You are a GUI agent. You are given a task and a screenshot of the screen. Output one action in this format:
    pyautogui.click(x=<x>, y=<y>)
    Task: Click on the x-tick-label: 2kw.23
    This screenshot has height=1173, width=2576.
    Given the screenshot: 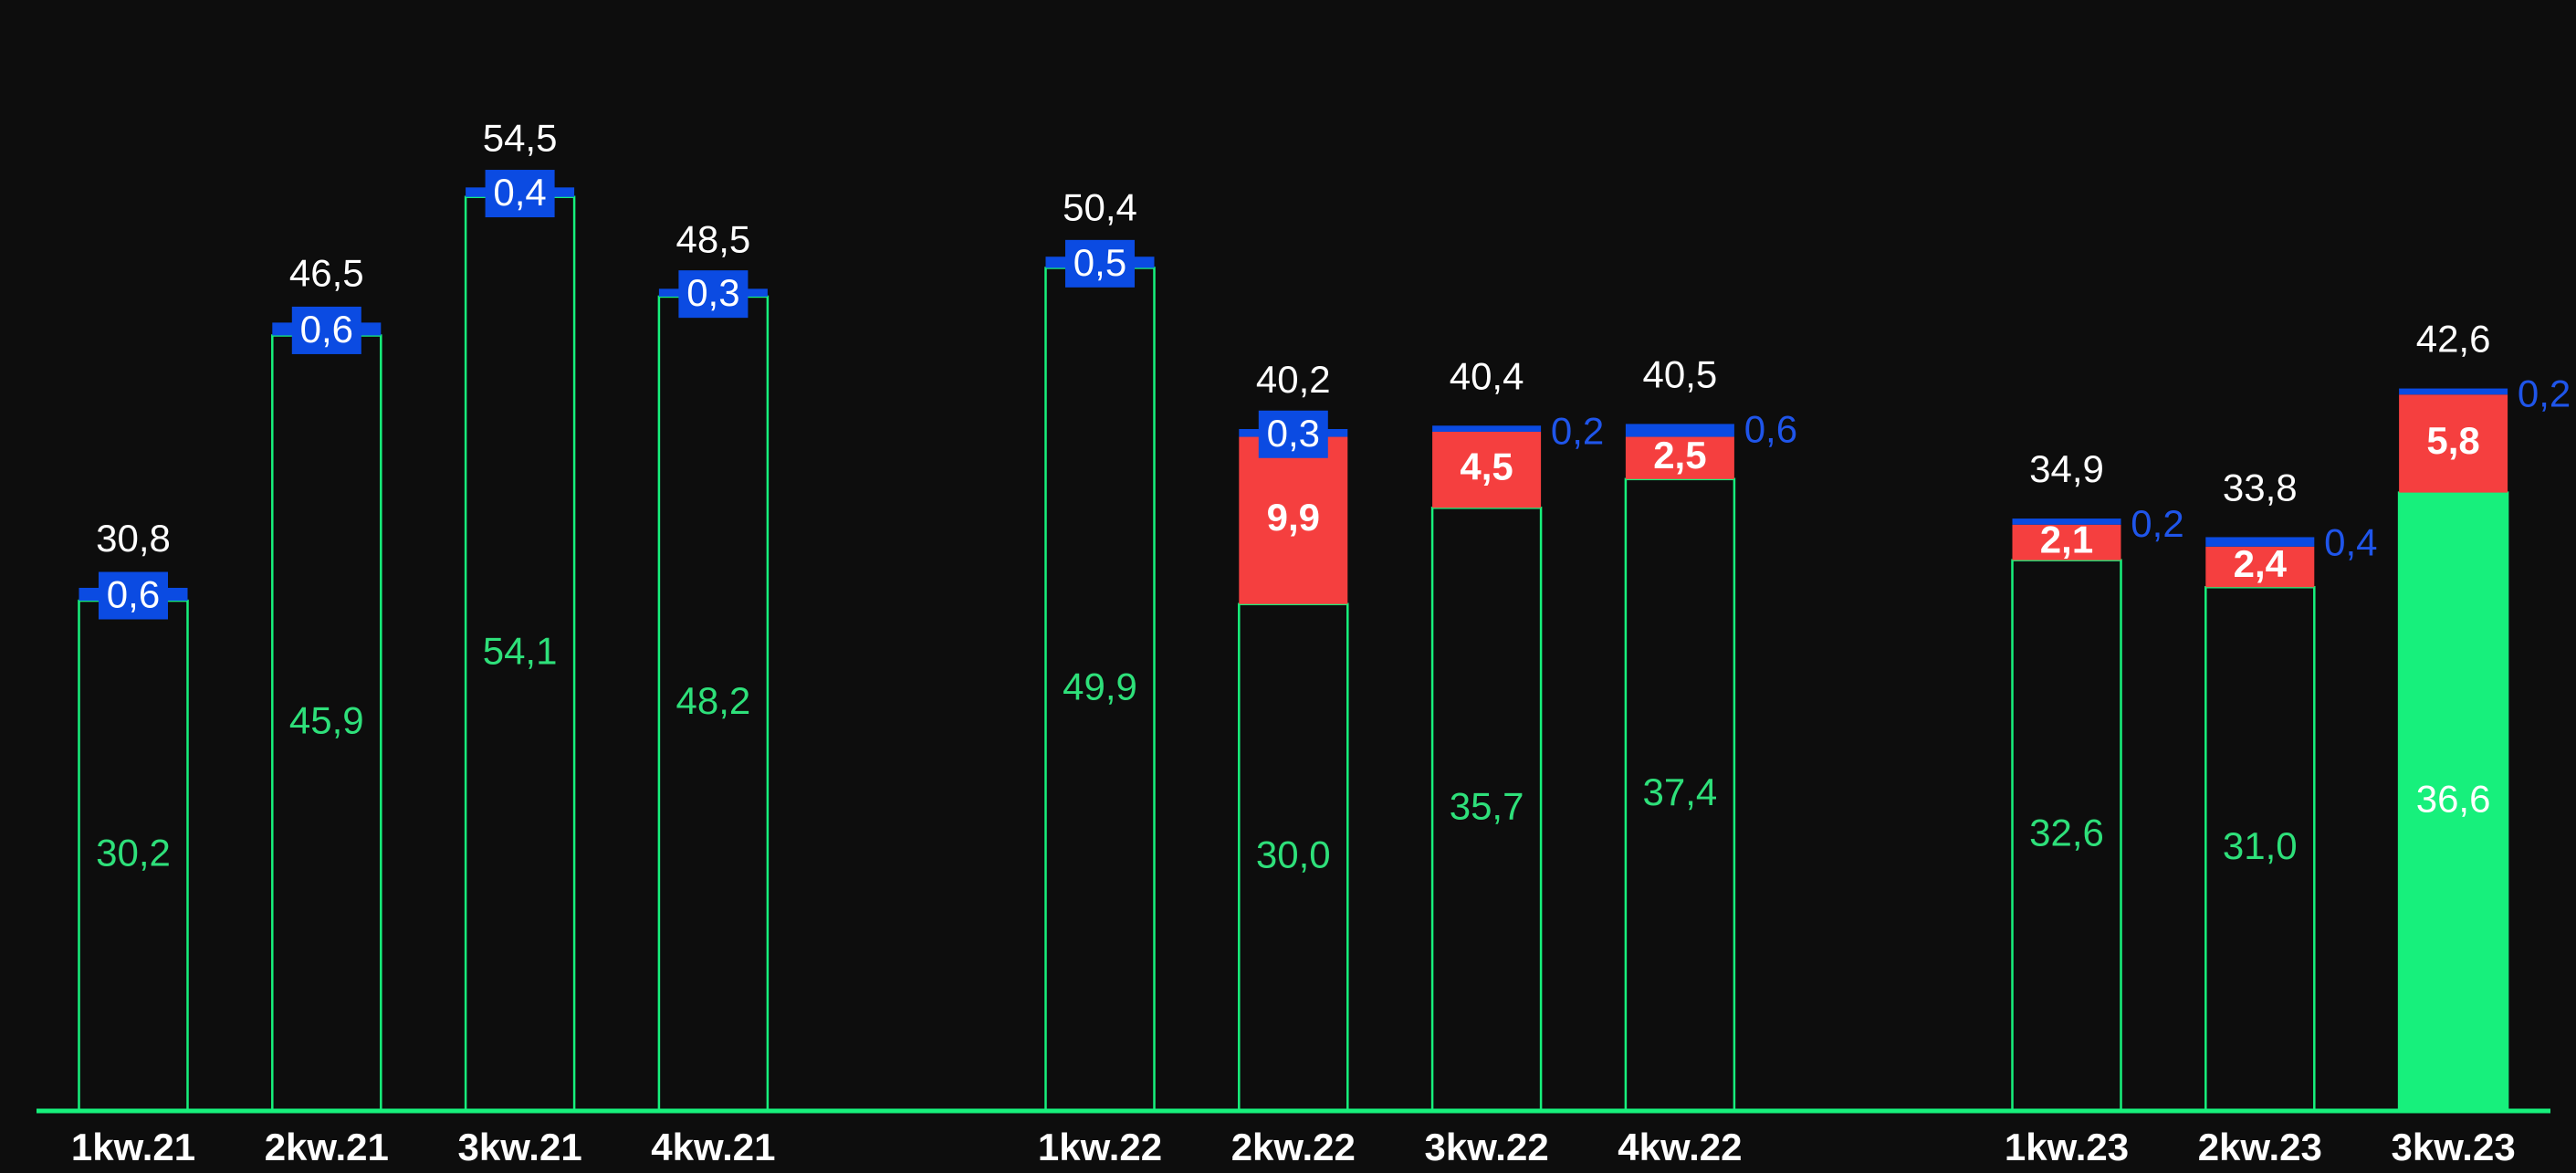 What is the action you would take?
    pyautogui.click(x=2260, y=1147)
    